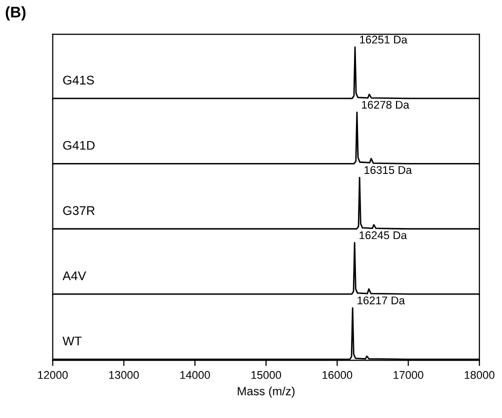 The width and height of the screenshot is (502, 418). I want to click on x-tick-label: 18000, so click(479, 375).